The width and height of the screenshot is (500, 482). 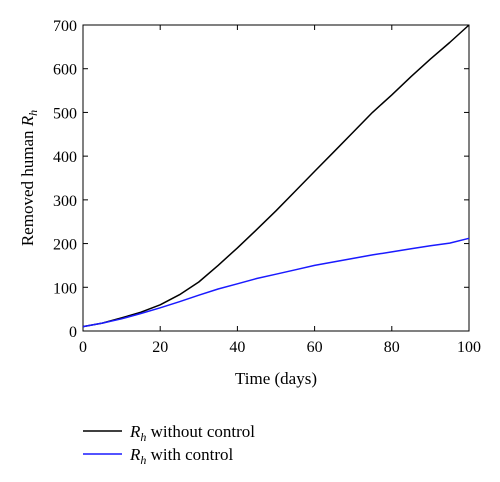 What do you see at coordinates (65, 113) in the screenshot?
I see `y-tick-label: 500` at bounding box center [65, 113].